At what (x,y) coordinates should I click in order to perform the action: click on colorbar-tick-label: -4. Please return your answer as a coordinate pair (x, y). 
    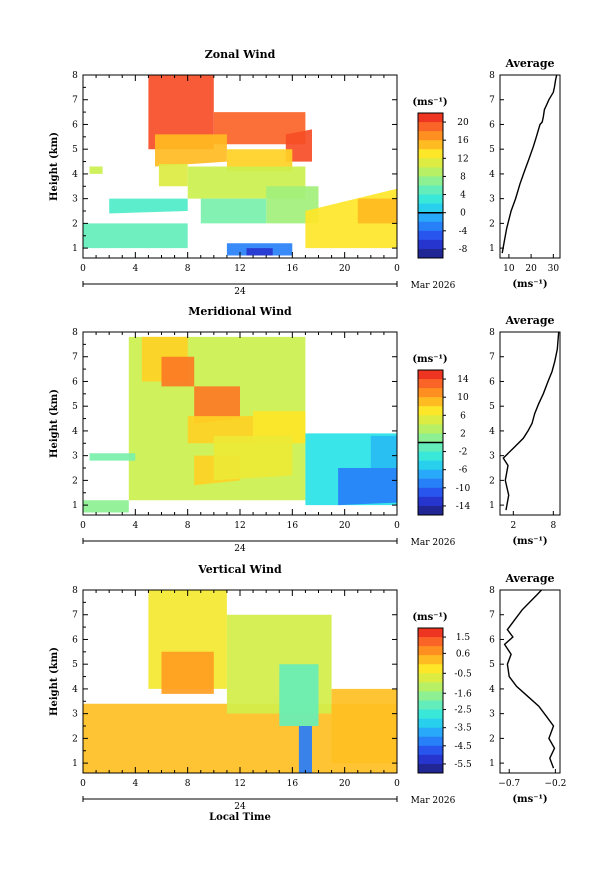
    Looking at the image, I should click on (463, 232).